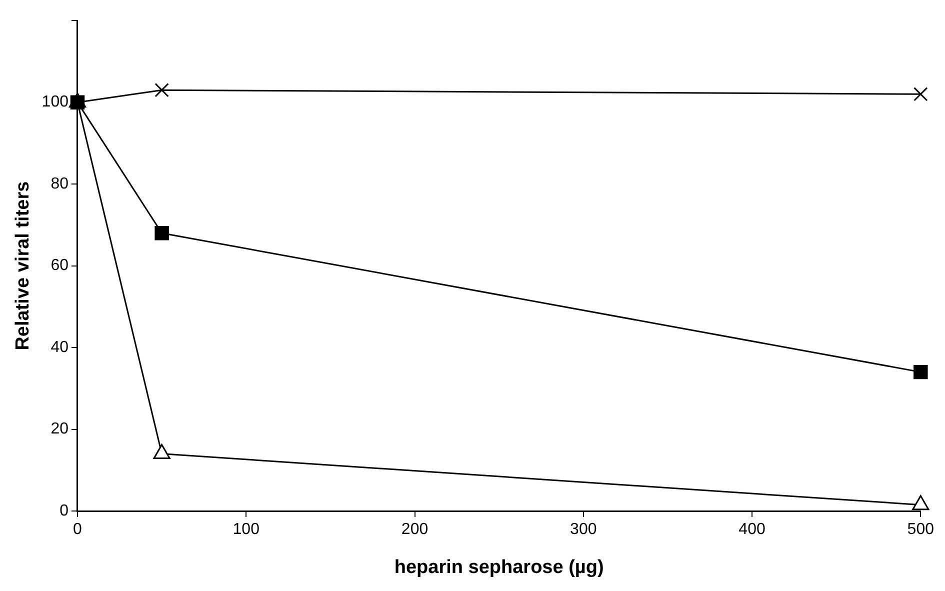 The height and width of the screenshot is (591, 945). What do you see at coordinates (64, 511) in the screenshot?
I see `y-tick-label: 0` at bounding box center [64, 511].